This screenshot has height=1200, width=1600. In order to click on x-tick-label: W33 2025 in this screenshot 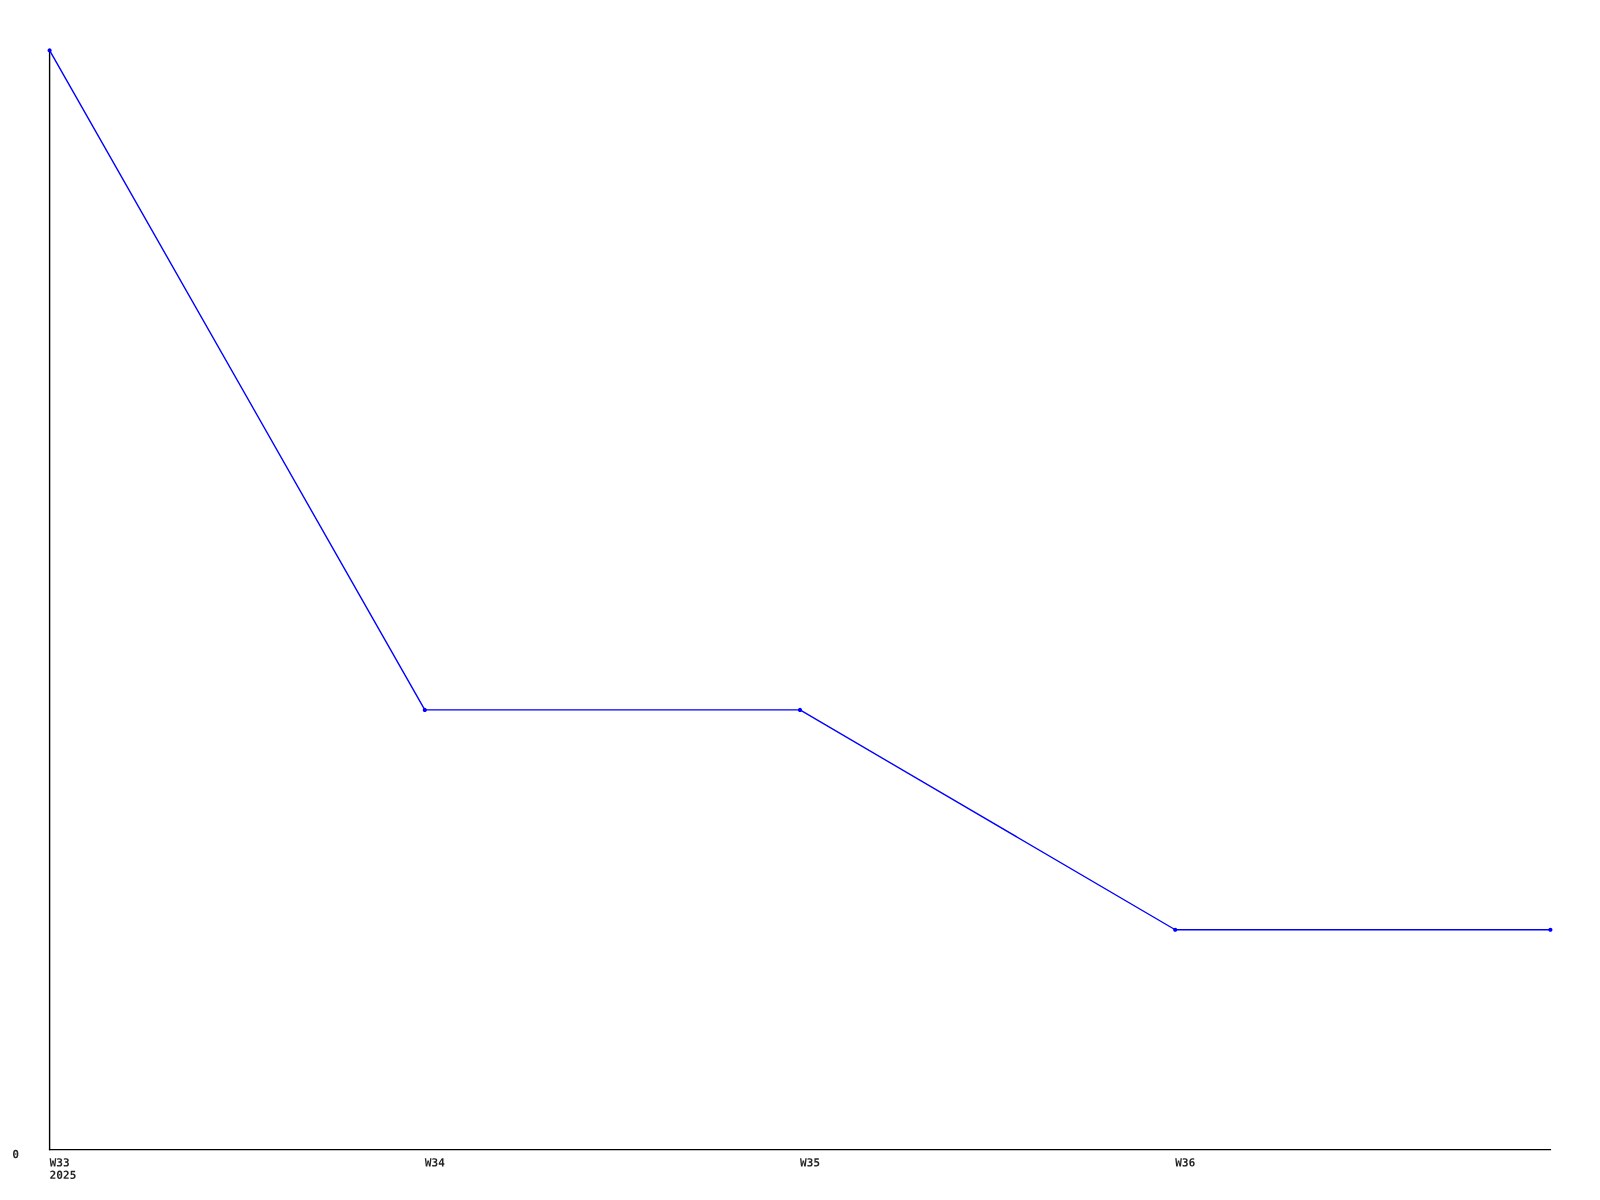, I will do `click(62, 1168)`.